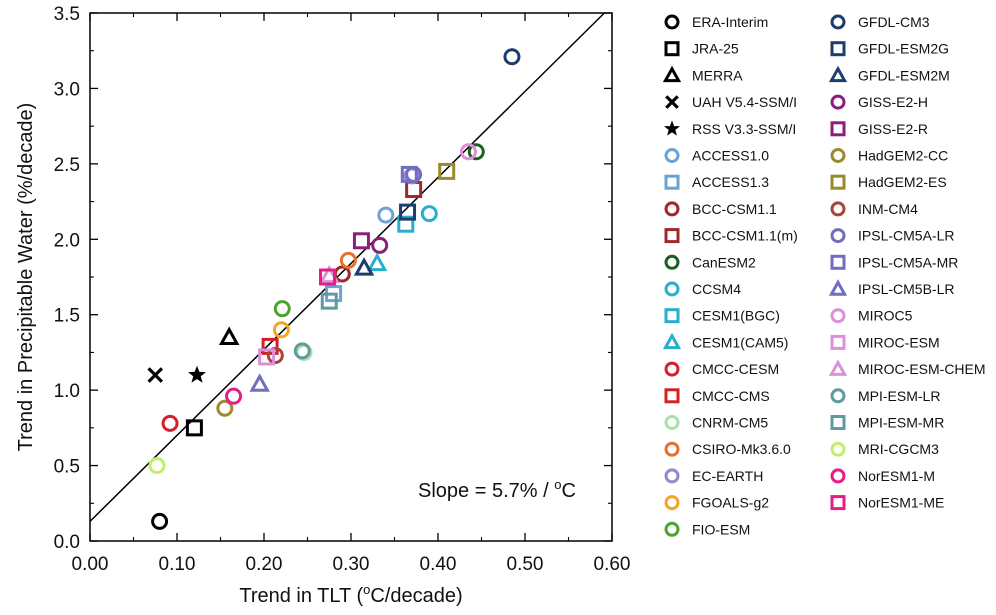 This screenshot has height=615, width=996. I want to click on legend-label-gfdl-esm2g: GFDL-ESM2G, so click(903, 49).